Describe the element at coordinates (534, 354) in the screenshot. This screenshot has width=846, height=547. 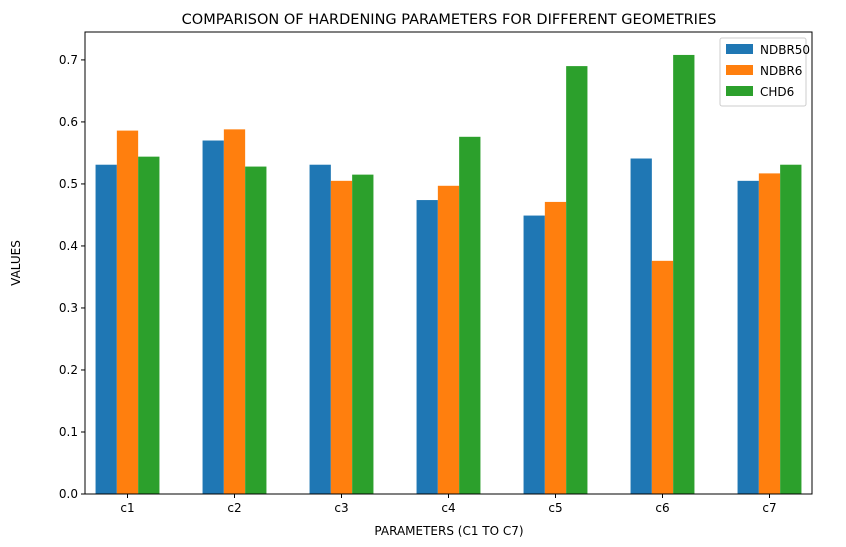
I see `bar-ndbr50-c5` at that location.